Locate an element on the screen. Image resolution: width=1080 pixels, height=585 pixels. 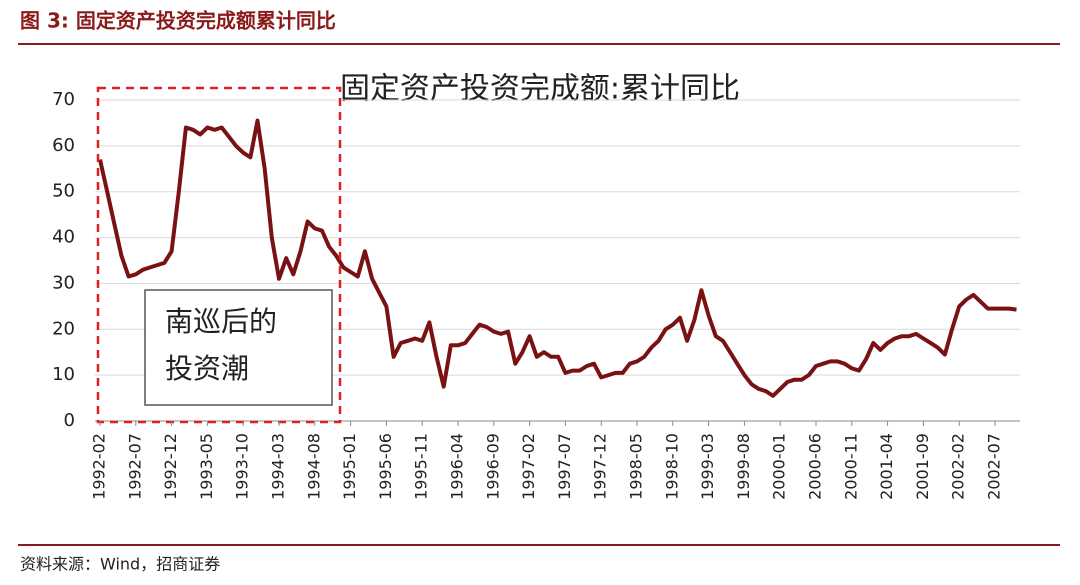
x-tick-label: 1998-05 is located at coordinates (636, 466).